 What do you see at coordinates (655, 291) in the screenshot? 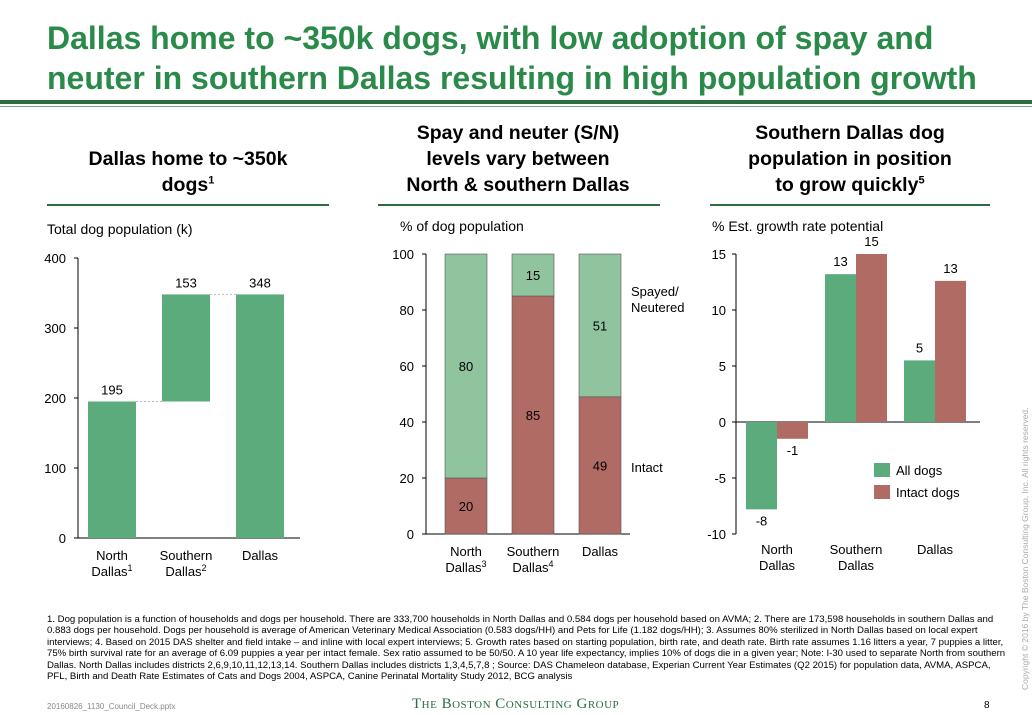
I see `series-label-spayed-line1: Spayed/` at bounding box center [655, 291].